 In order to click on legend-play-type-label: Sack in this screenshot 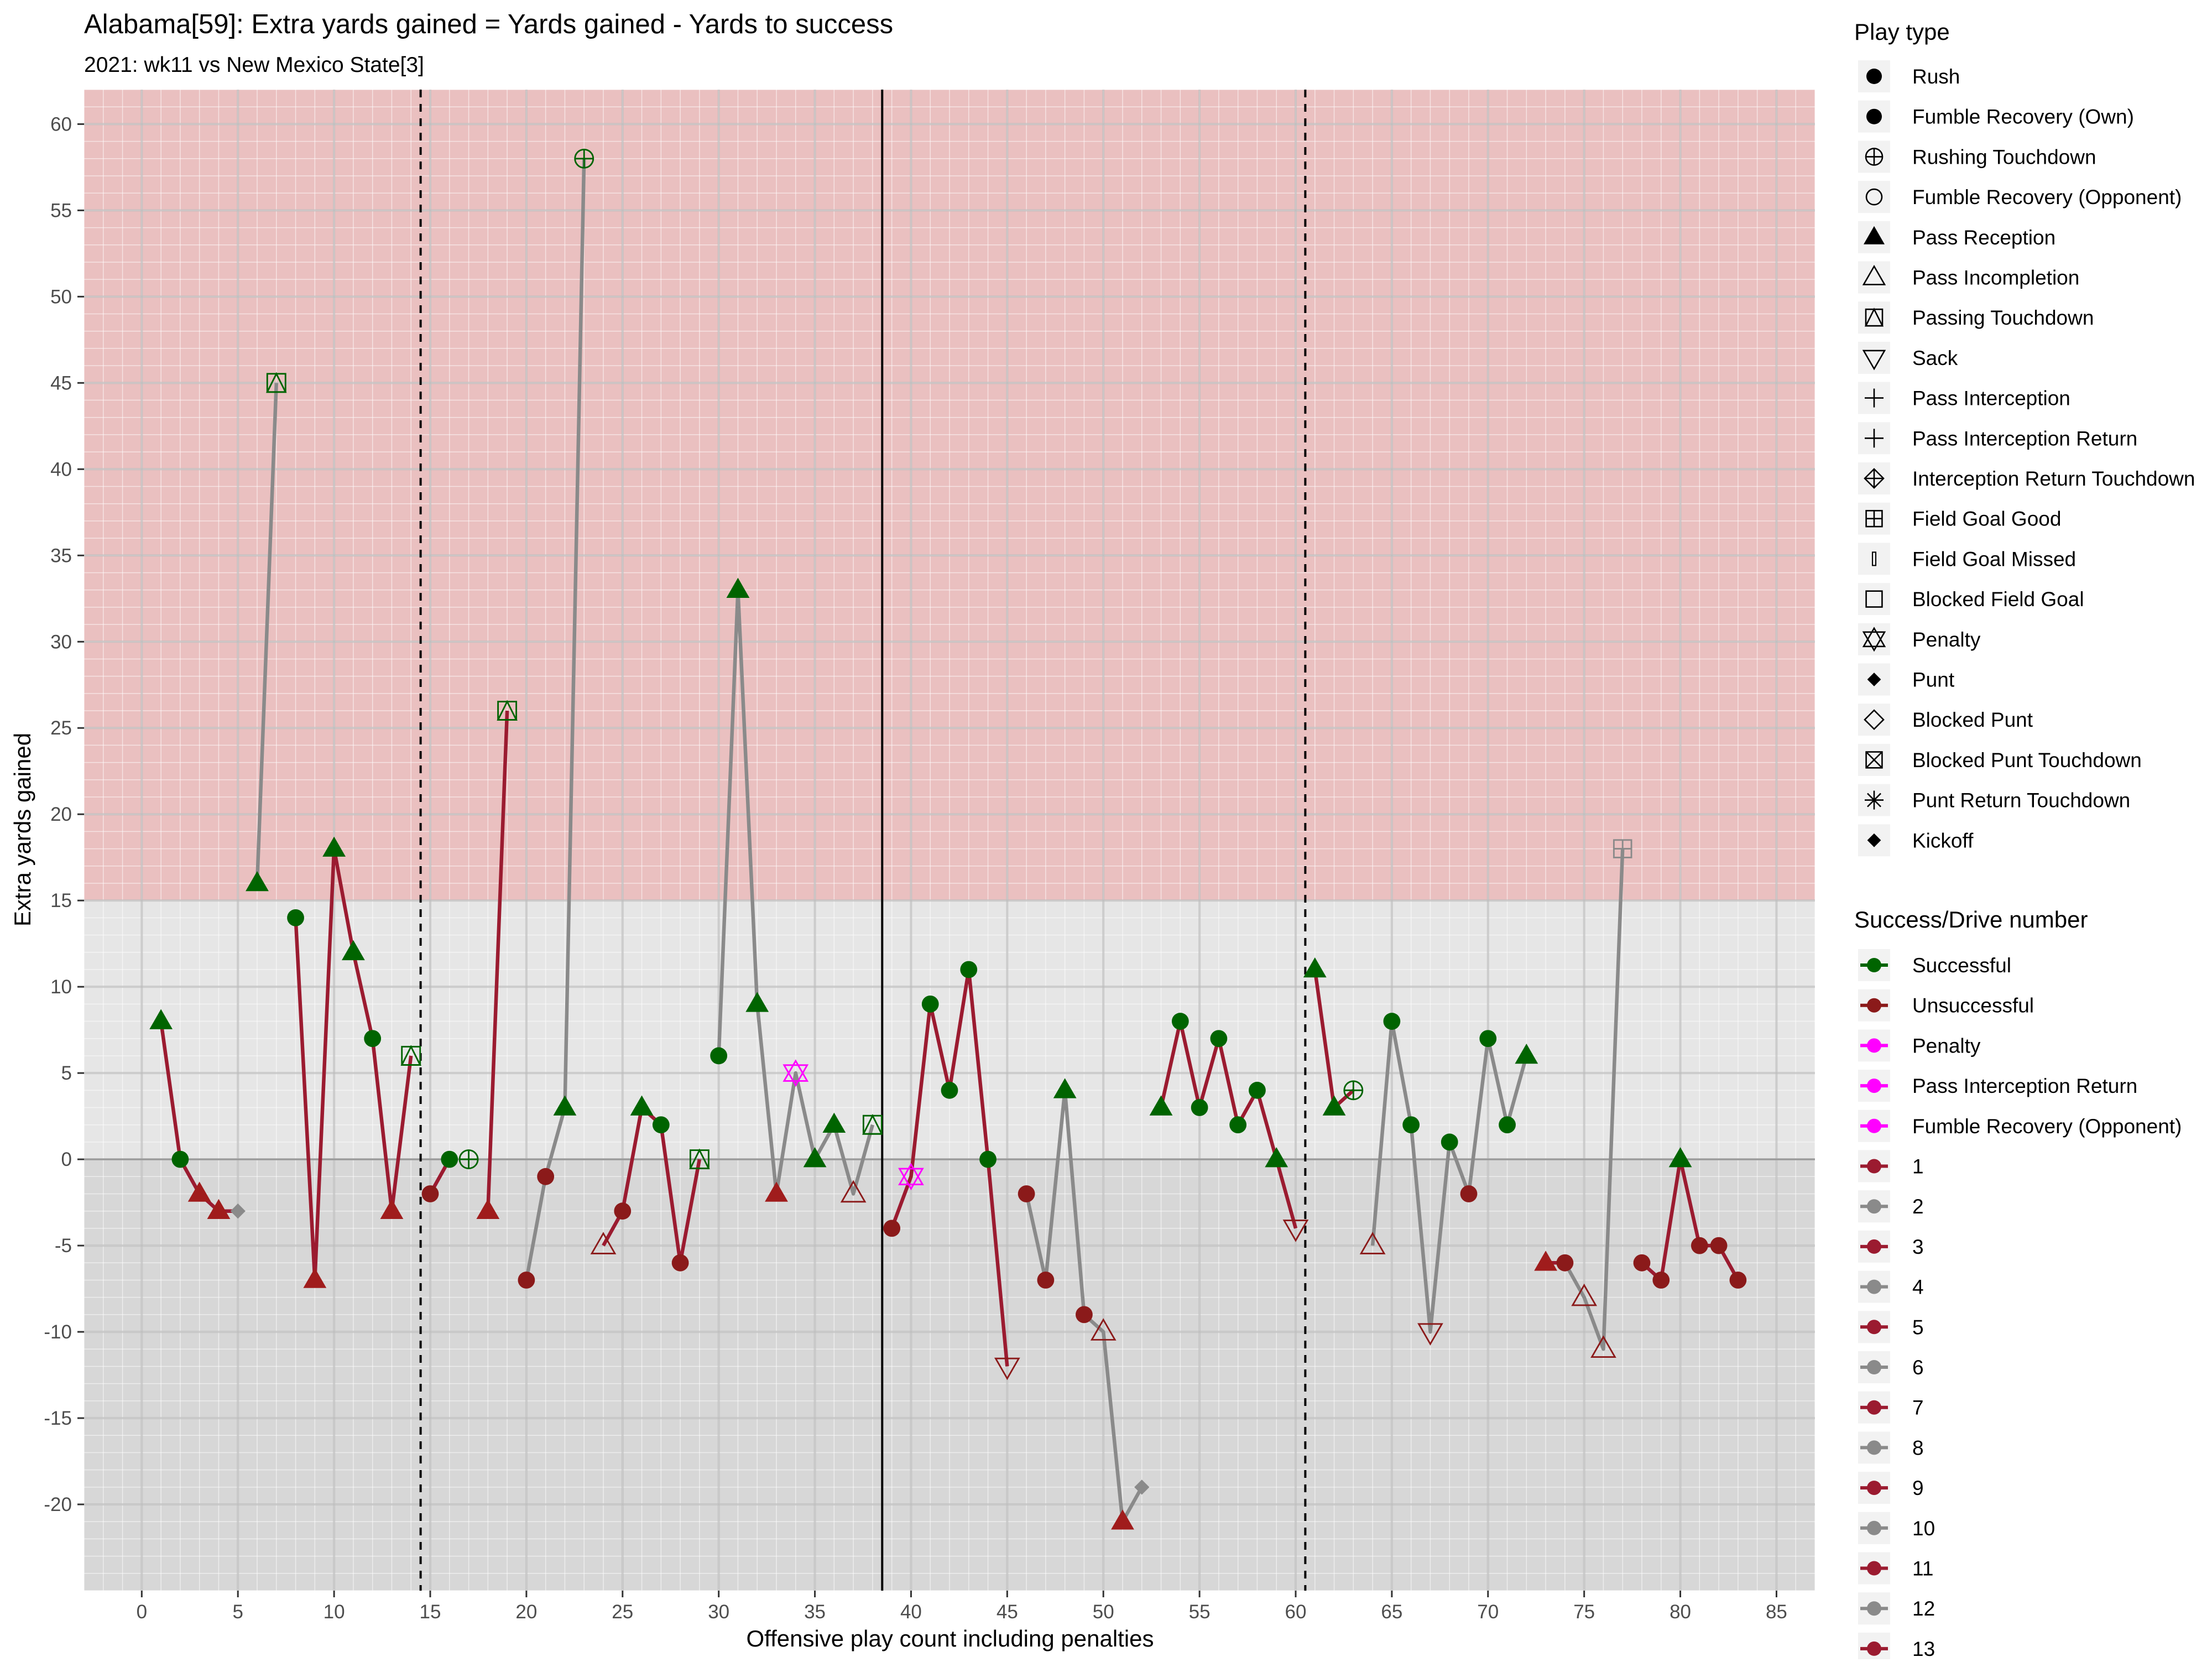, I will do `click(1935, 358)`.